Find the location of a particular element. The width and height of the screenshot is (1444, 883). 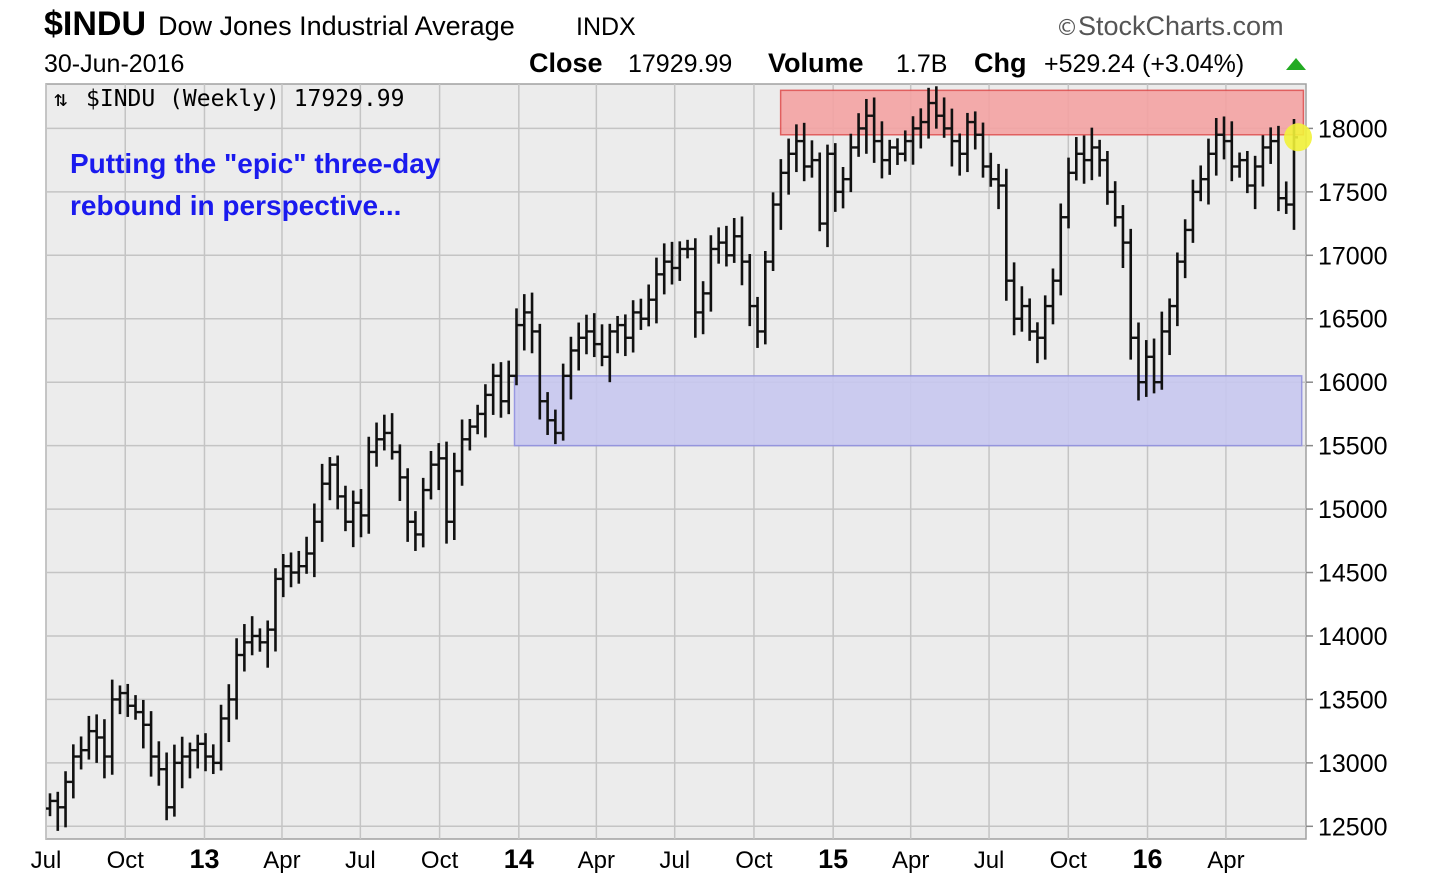

annotation-line-1: Putting the "epic" three-day is located at coordinates (255, 163).